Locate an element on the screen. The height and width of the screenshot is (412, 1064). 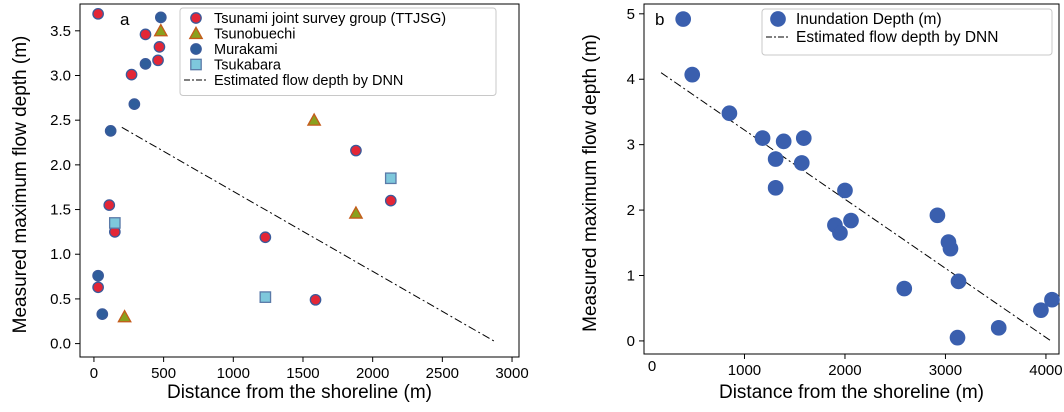
b-ytick-label: 2 is located at coordinates (631, 210).